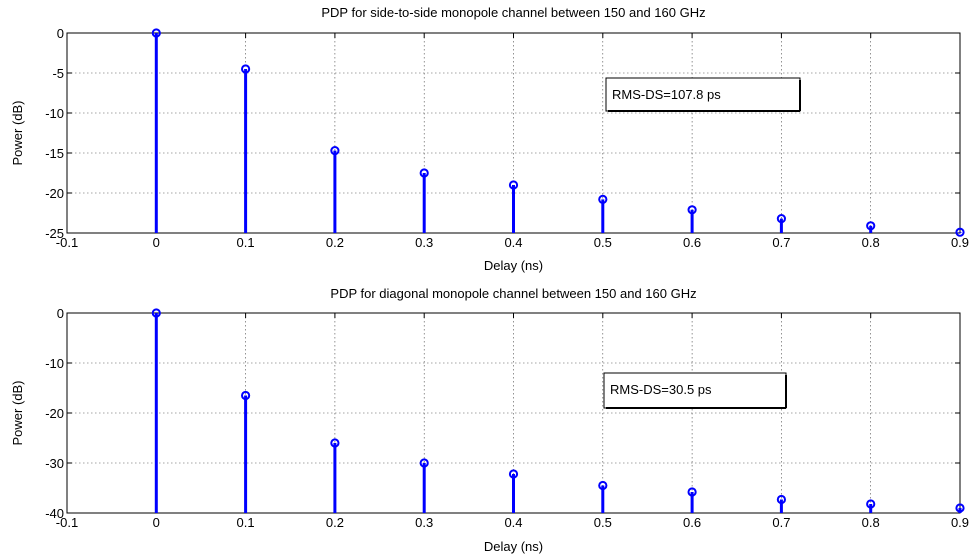 This screenshot has height=559, width=977. I want to click on y-tick-label: -25, so click(54, 233).